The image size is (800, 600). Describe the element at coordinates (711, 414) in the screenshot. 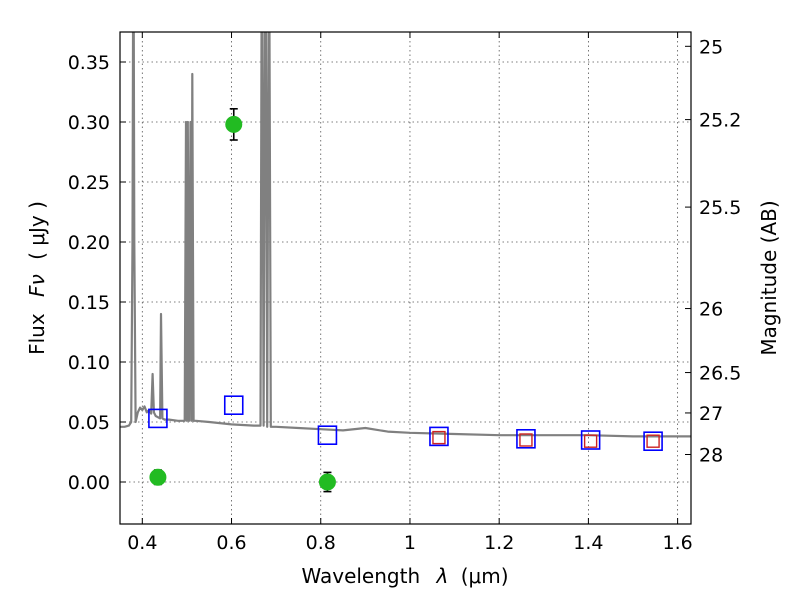

I see `y2-tick-label: 27` at that location.